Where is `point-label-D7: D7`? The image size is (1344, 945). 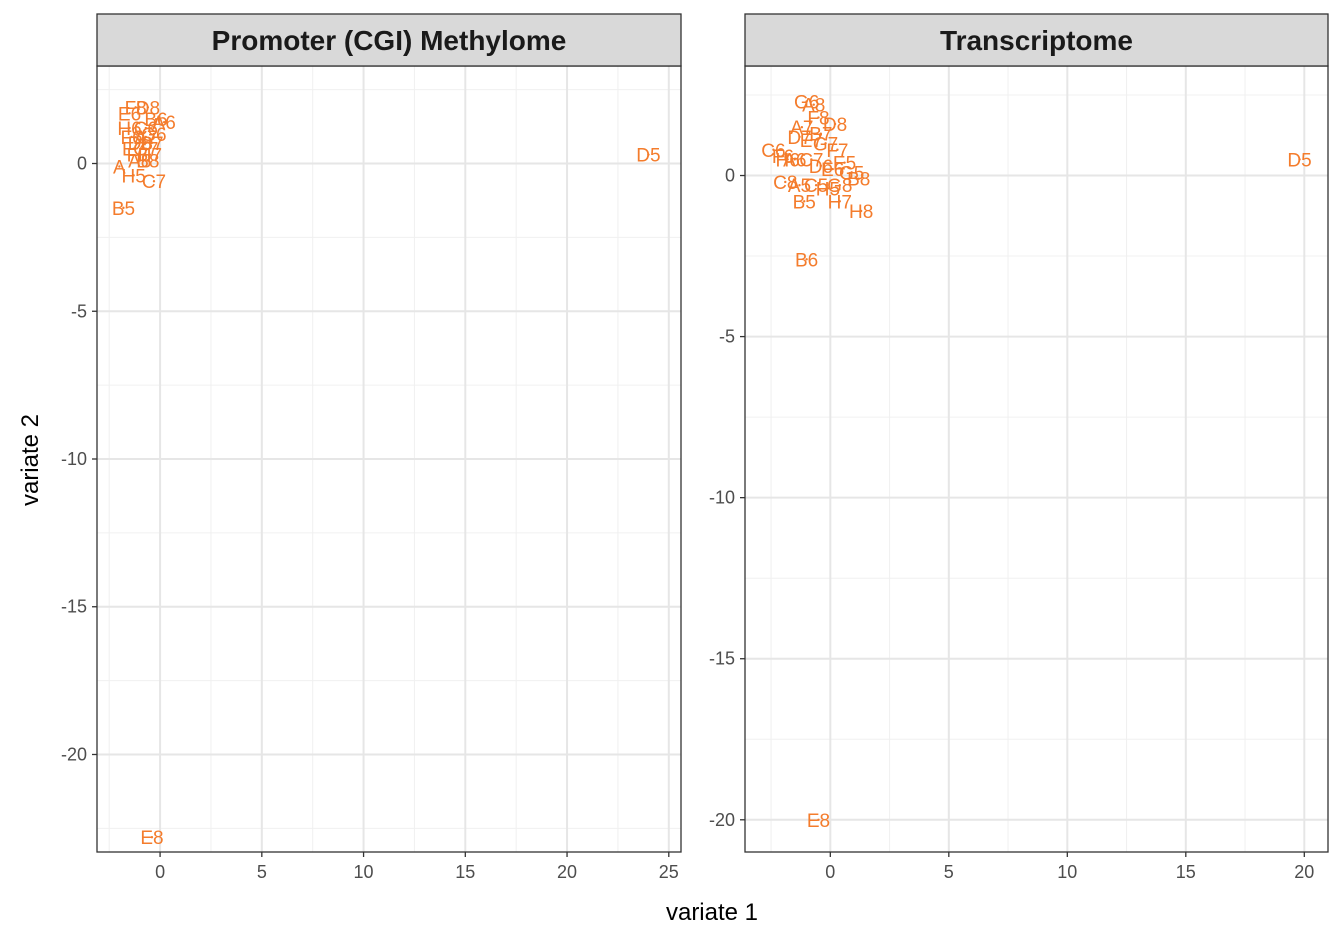
point-label-D7: D7 is located at coordinates (799, 138).